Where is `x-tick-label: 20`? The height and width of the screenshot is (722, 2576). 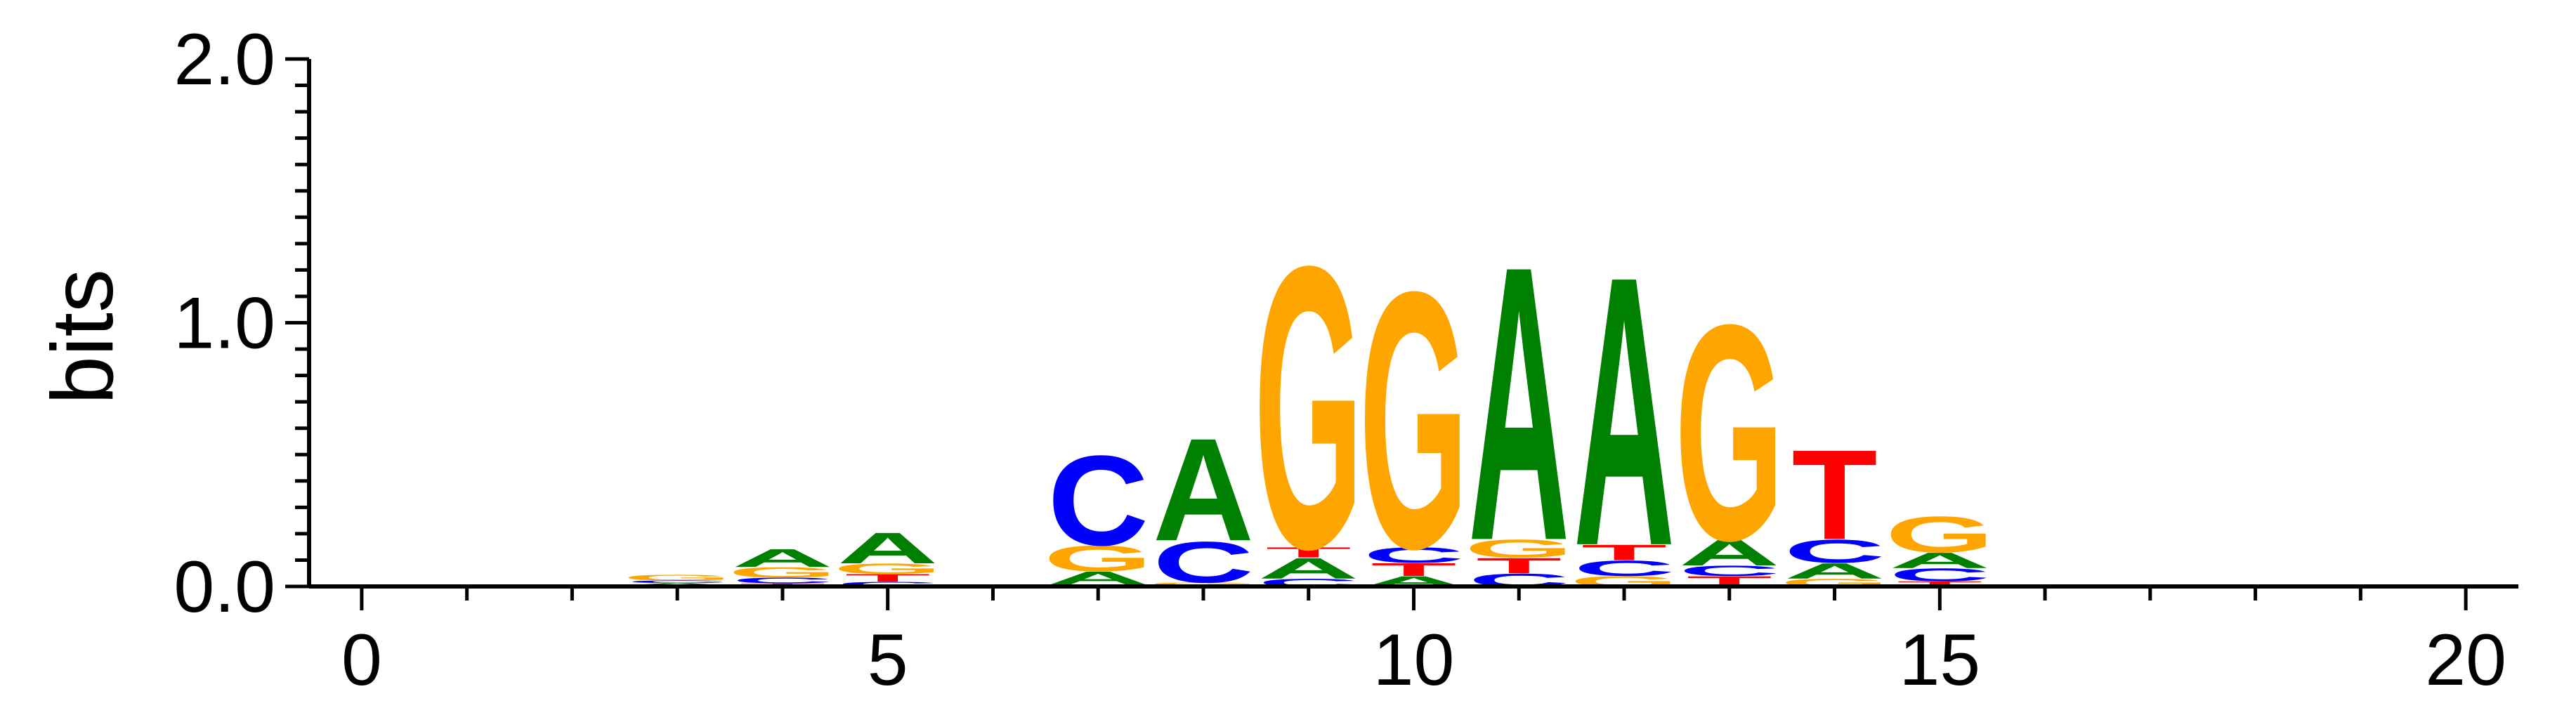 x-tick-label: 20 is located at coordinates (2465, 660).